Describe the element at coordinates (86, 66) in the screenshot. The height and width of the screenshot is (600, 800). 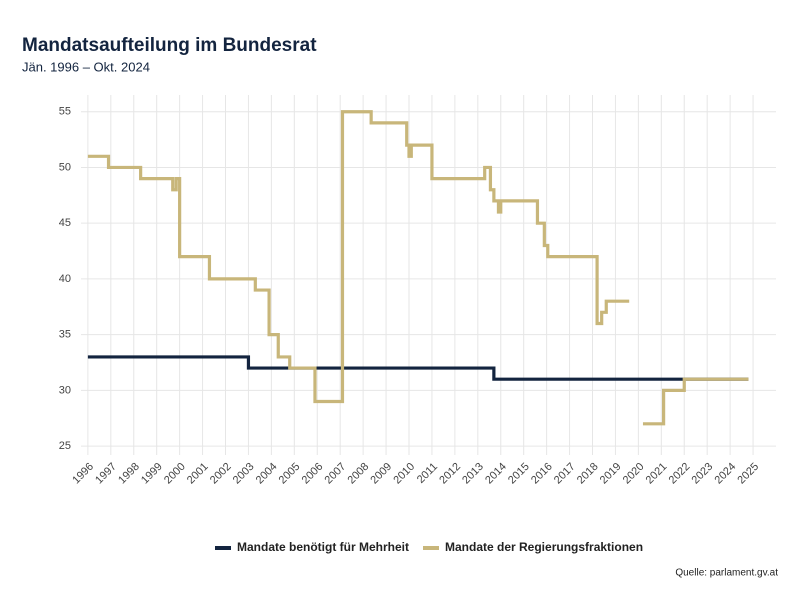
I see `chart-subtitle: Jän. 1996 – Okt. 2024` at that location.